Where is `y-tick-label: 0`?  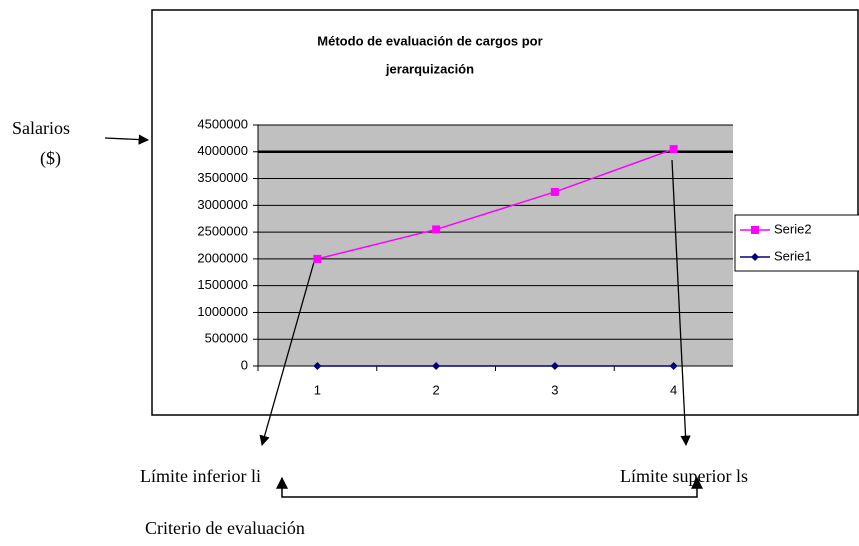
y-tick-label: 0 is located at coordinates (244, 364).